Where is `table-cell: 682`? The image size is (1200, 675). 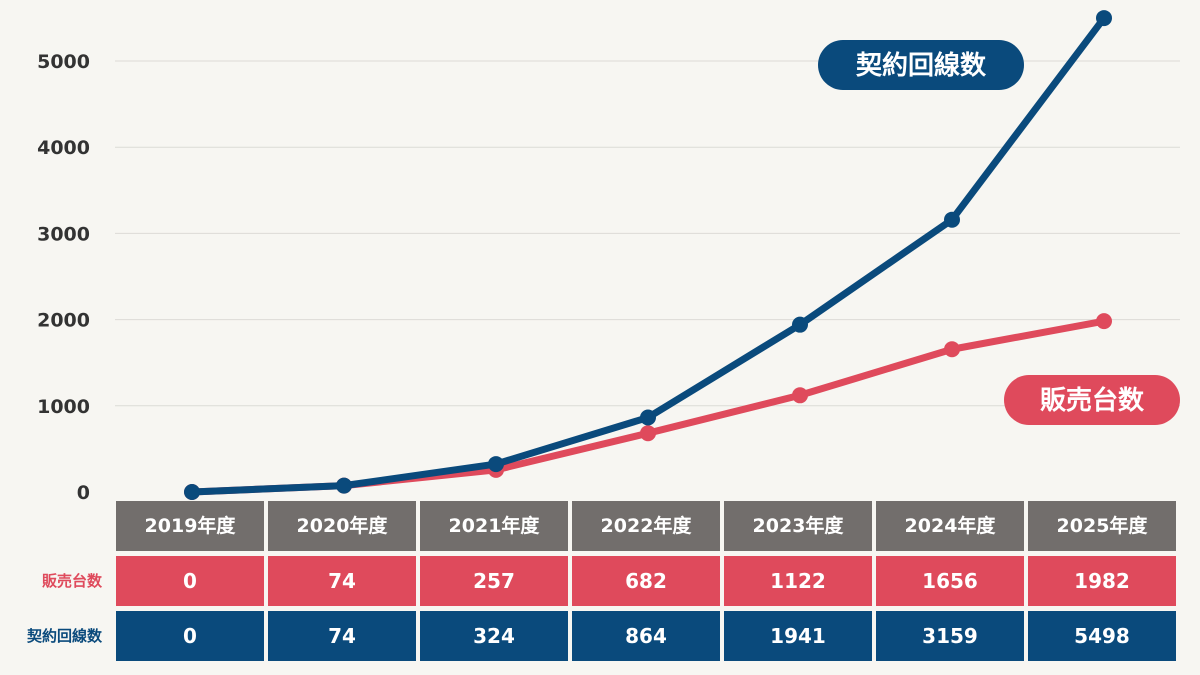 table-cell: 682 is located at coordinates (646, 581).